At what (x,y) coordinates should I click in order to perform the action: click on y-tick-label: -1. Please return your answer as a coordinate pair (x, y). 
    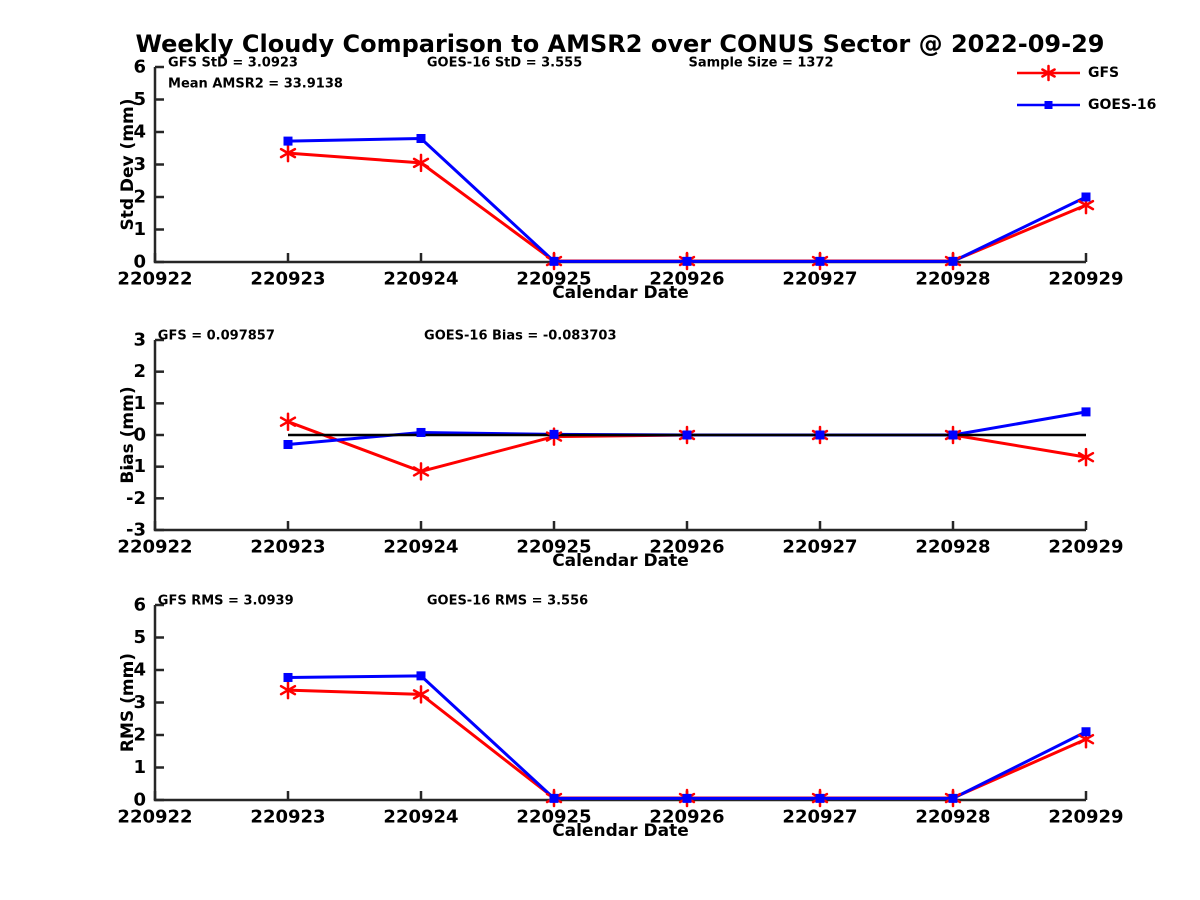
    Looking at the image, I should click on (136, 466).